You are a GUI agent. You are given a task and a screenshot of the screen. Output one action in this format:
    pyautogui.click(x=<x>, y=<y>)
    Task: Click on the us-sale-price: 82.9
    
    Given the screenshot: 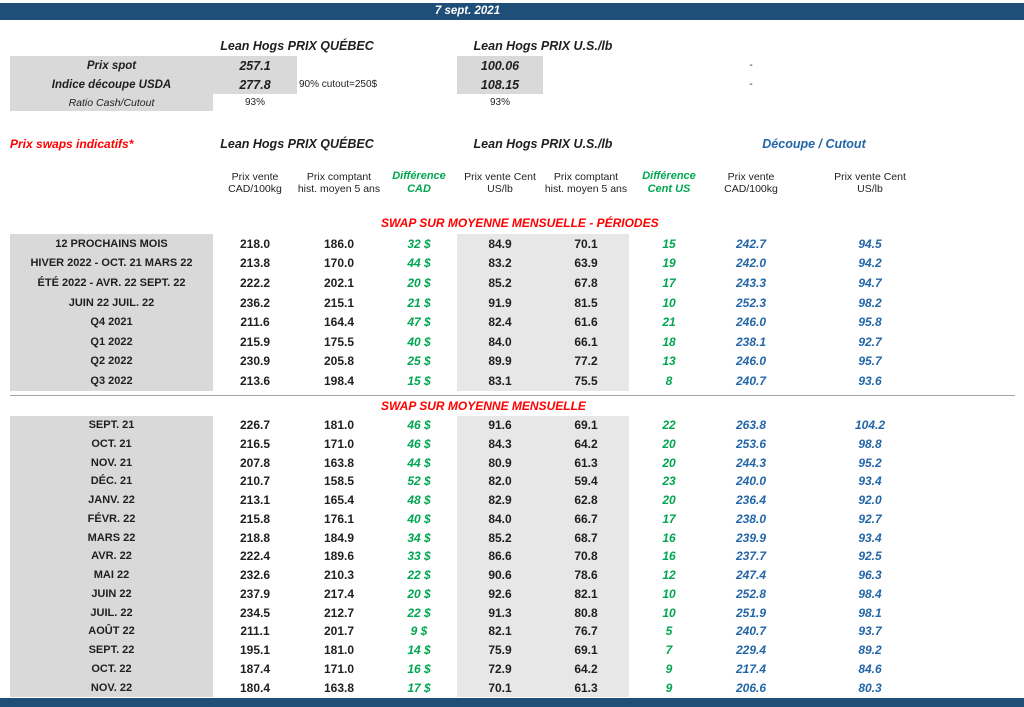 What is the action you would take?
    pyautogui.click(x=500, y=500)
    